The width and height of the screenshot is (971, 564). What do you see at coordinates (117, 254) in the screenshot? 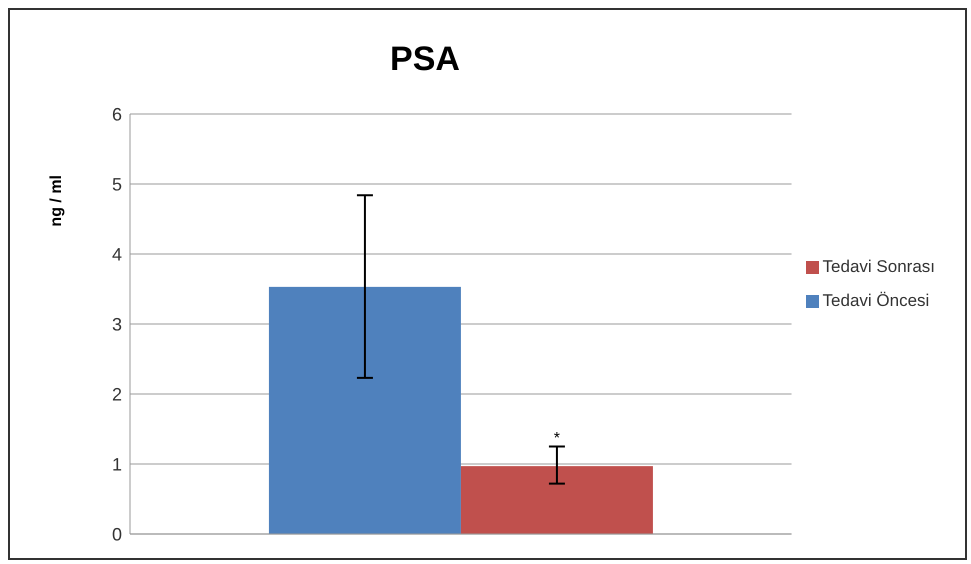
I see `y-tick-label: 4` at bounding box center [117, 254].